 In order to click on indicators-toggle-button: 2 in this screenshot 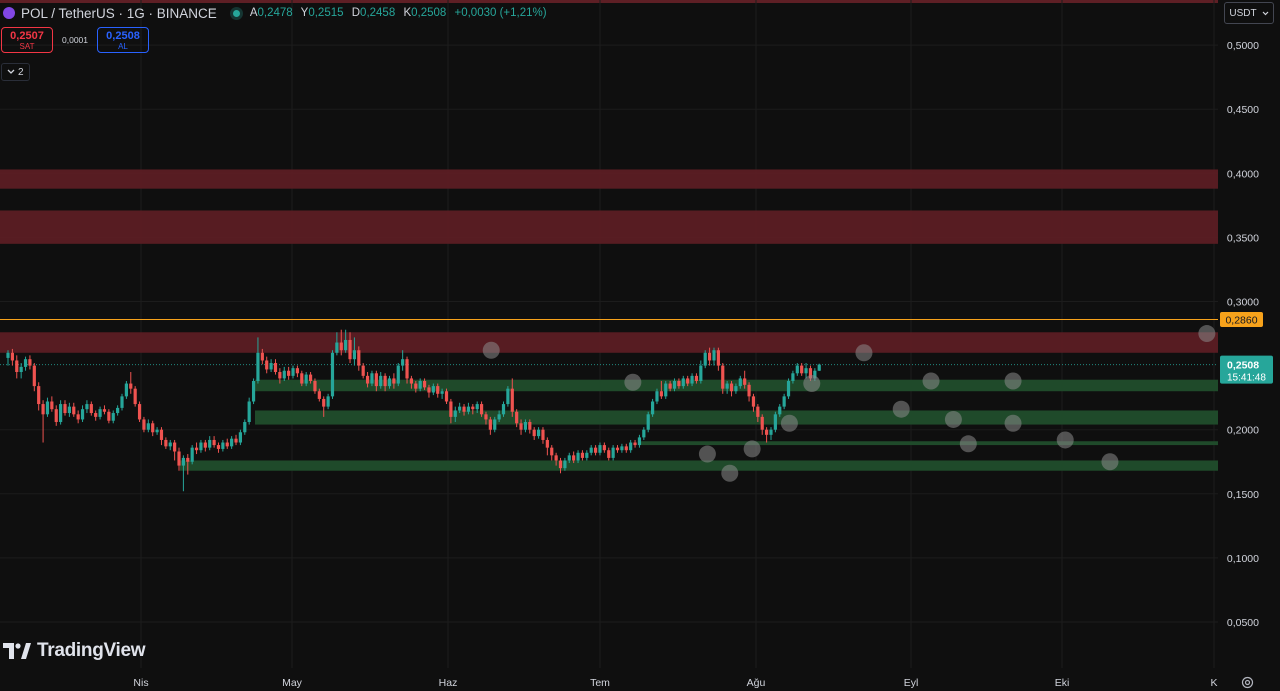, I will do `click(15, 72)`.